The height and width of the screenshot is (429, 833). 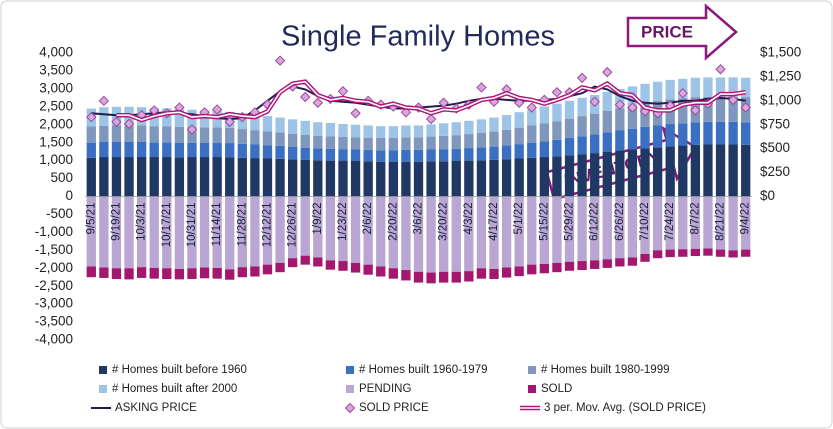 What do you see at coordinates (532, 389) in the screenshot?
I see `legend-swatch` at bounding box center [532, 389].